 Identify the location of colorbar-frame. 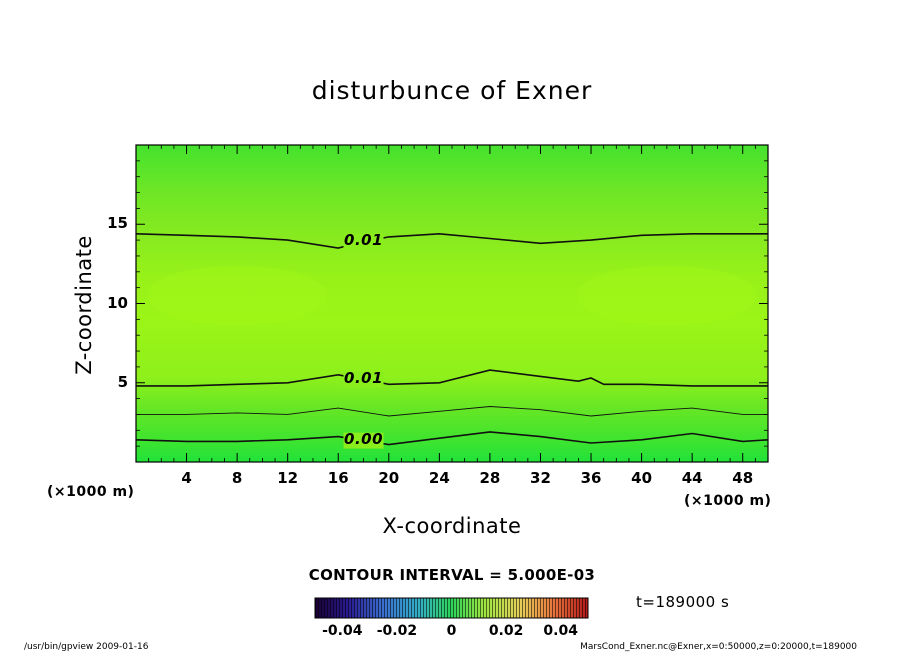
(451, 608).